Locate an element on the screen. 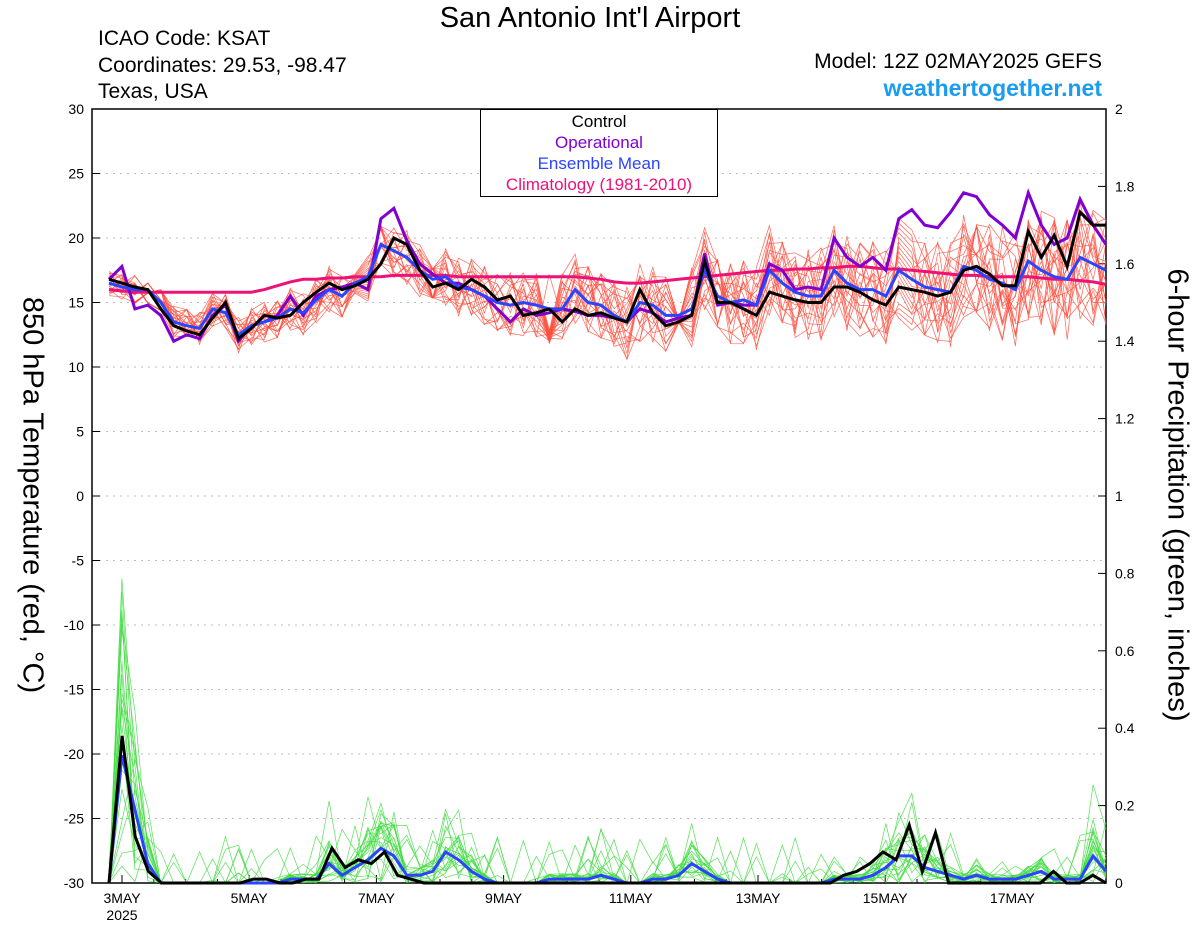 This screenshot has width=1200, height=927. y-left-tick-label: -25 is located at coordinates (74, 819).